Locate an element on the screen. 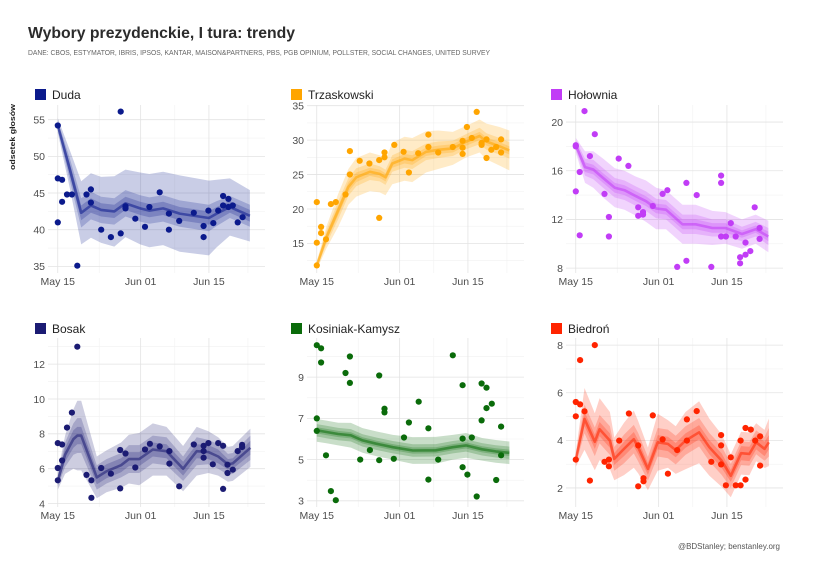  panel-bosak: 4 6 8 10 12 May 15 Jun 01 Jun 15 Bosak is located at coordinates (149, 422).